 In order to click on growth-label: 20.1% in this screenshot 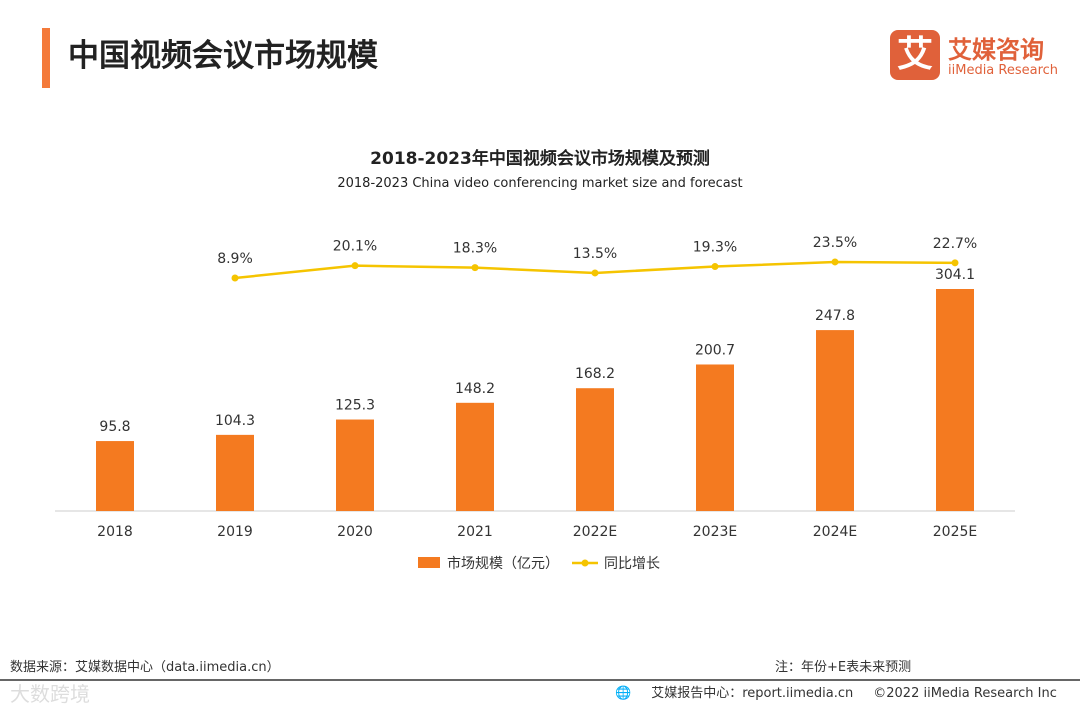, I will do `click(355, 247)`.